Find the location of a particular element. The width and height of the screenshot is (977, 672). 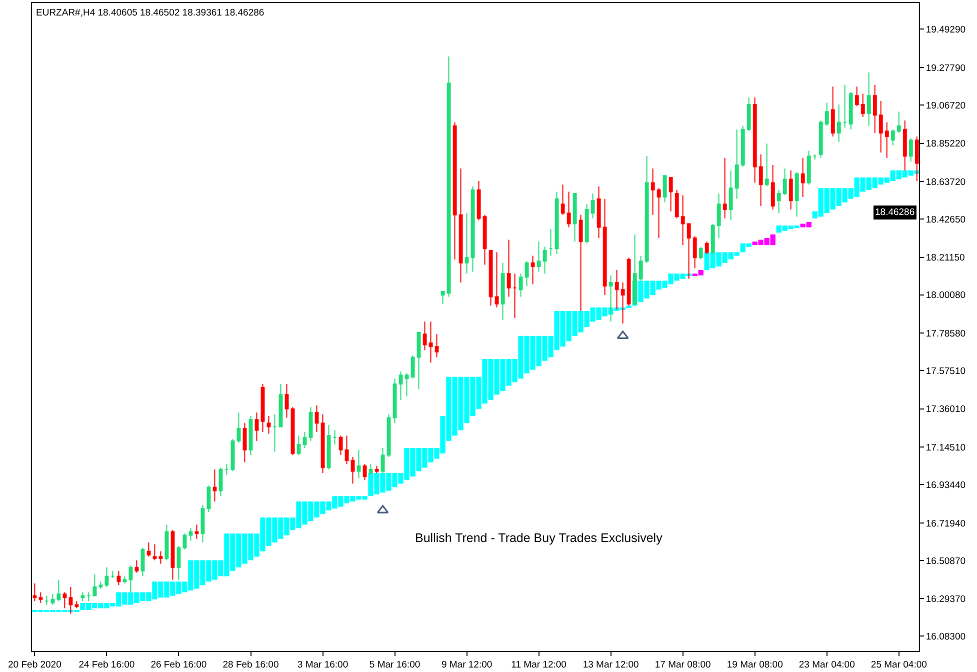

x-tick-label: 20 Feb 2020 is located at coordinates (35, 664).